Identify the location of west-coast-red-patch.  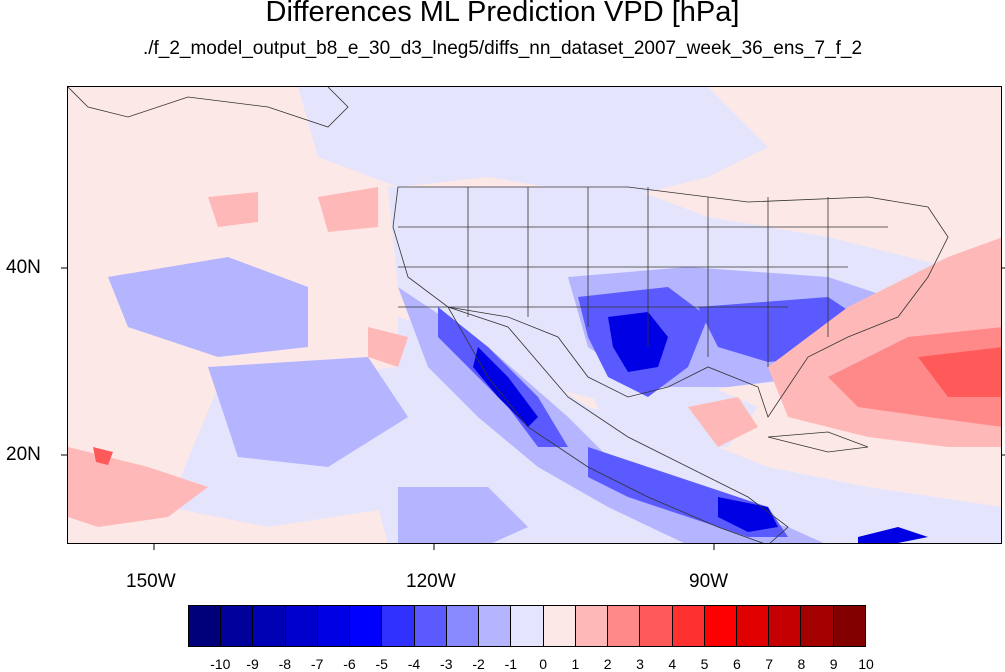
(388, 347).